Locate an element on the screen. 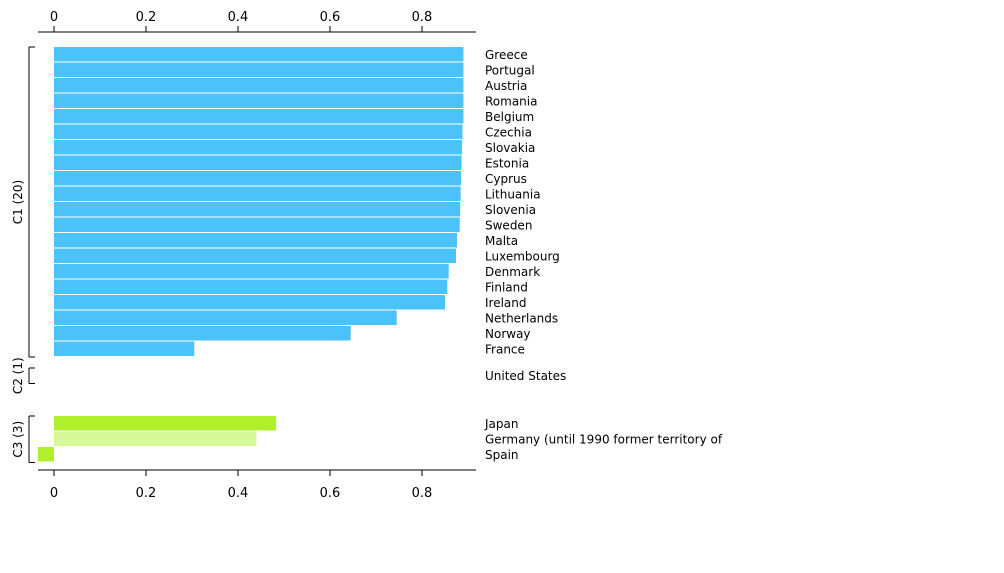 The image size is (1004, 573). bar-greece is located at coordinates (259, 54).